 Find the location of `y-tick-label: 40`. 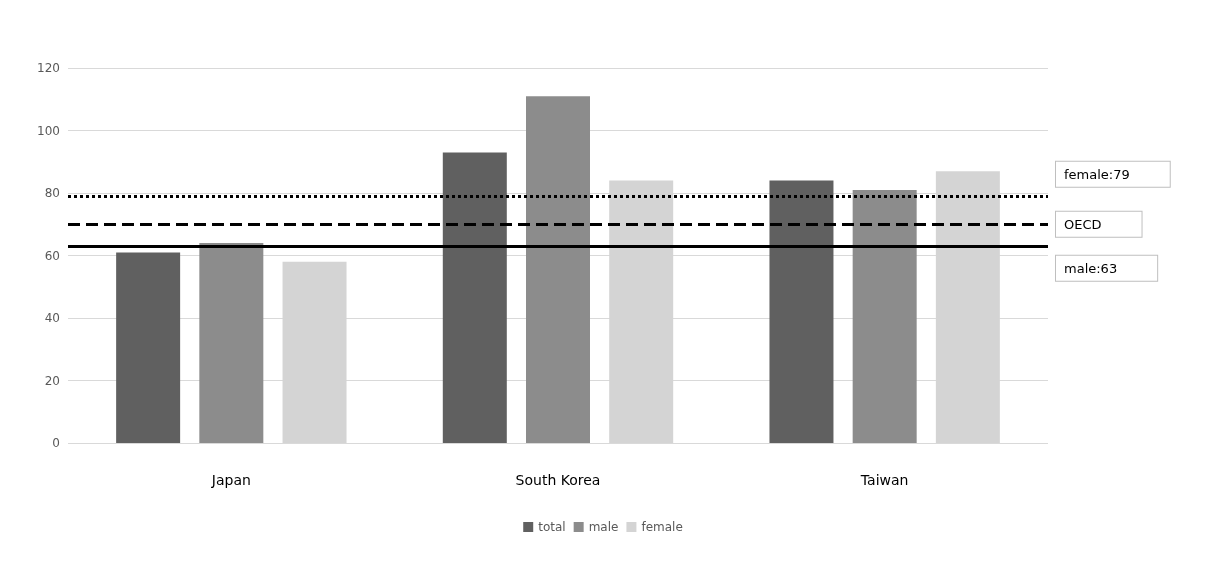

y-tick-label: 40 is located at coordinates (52, 318).